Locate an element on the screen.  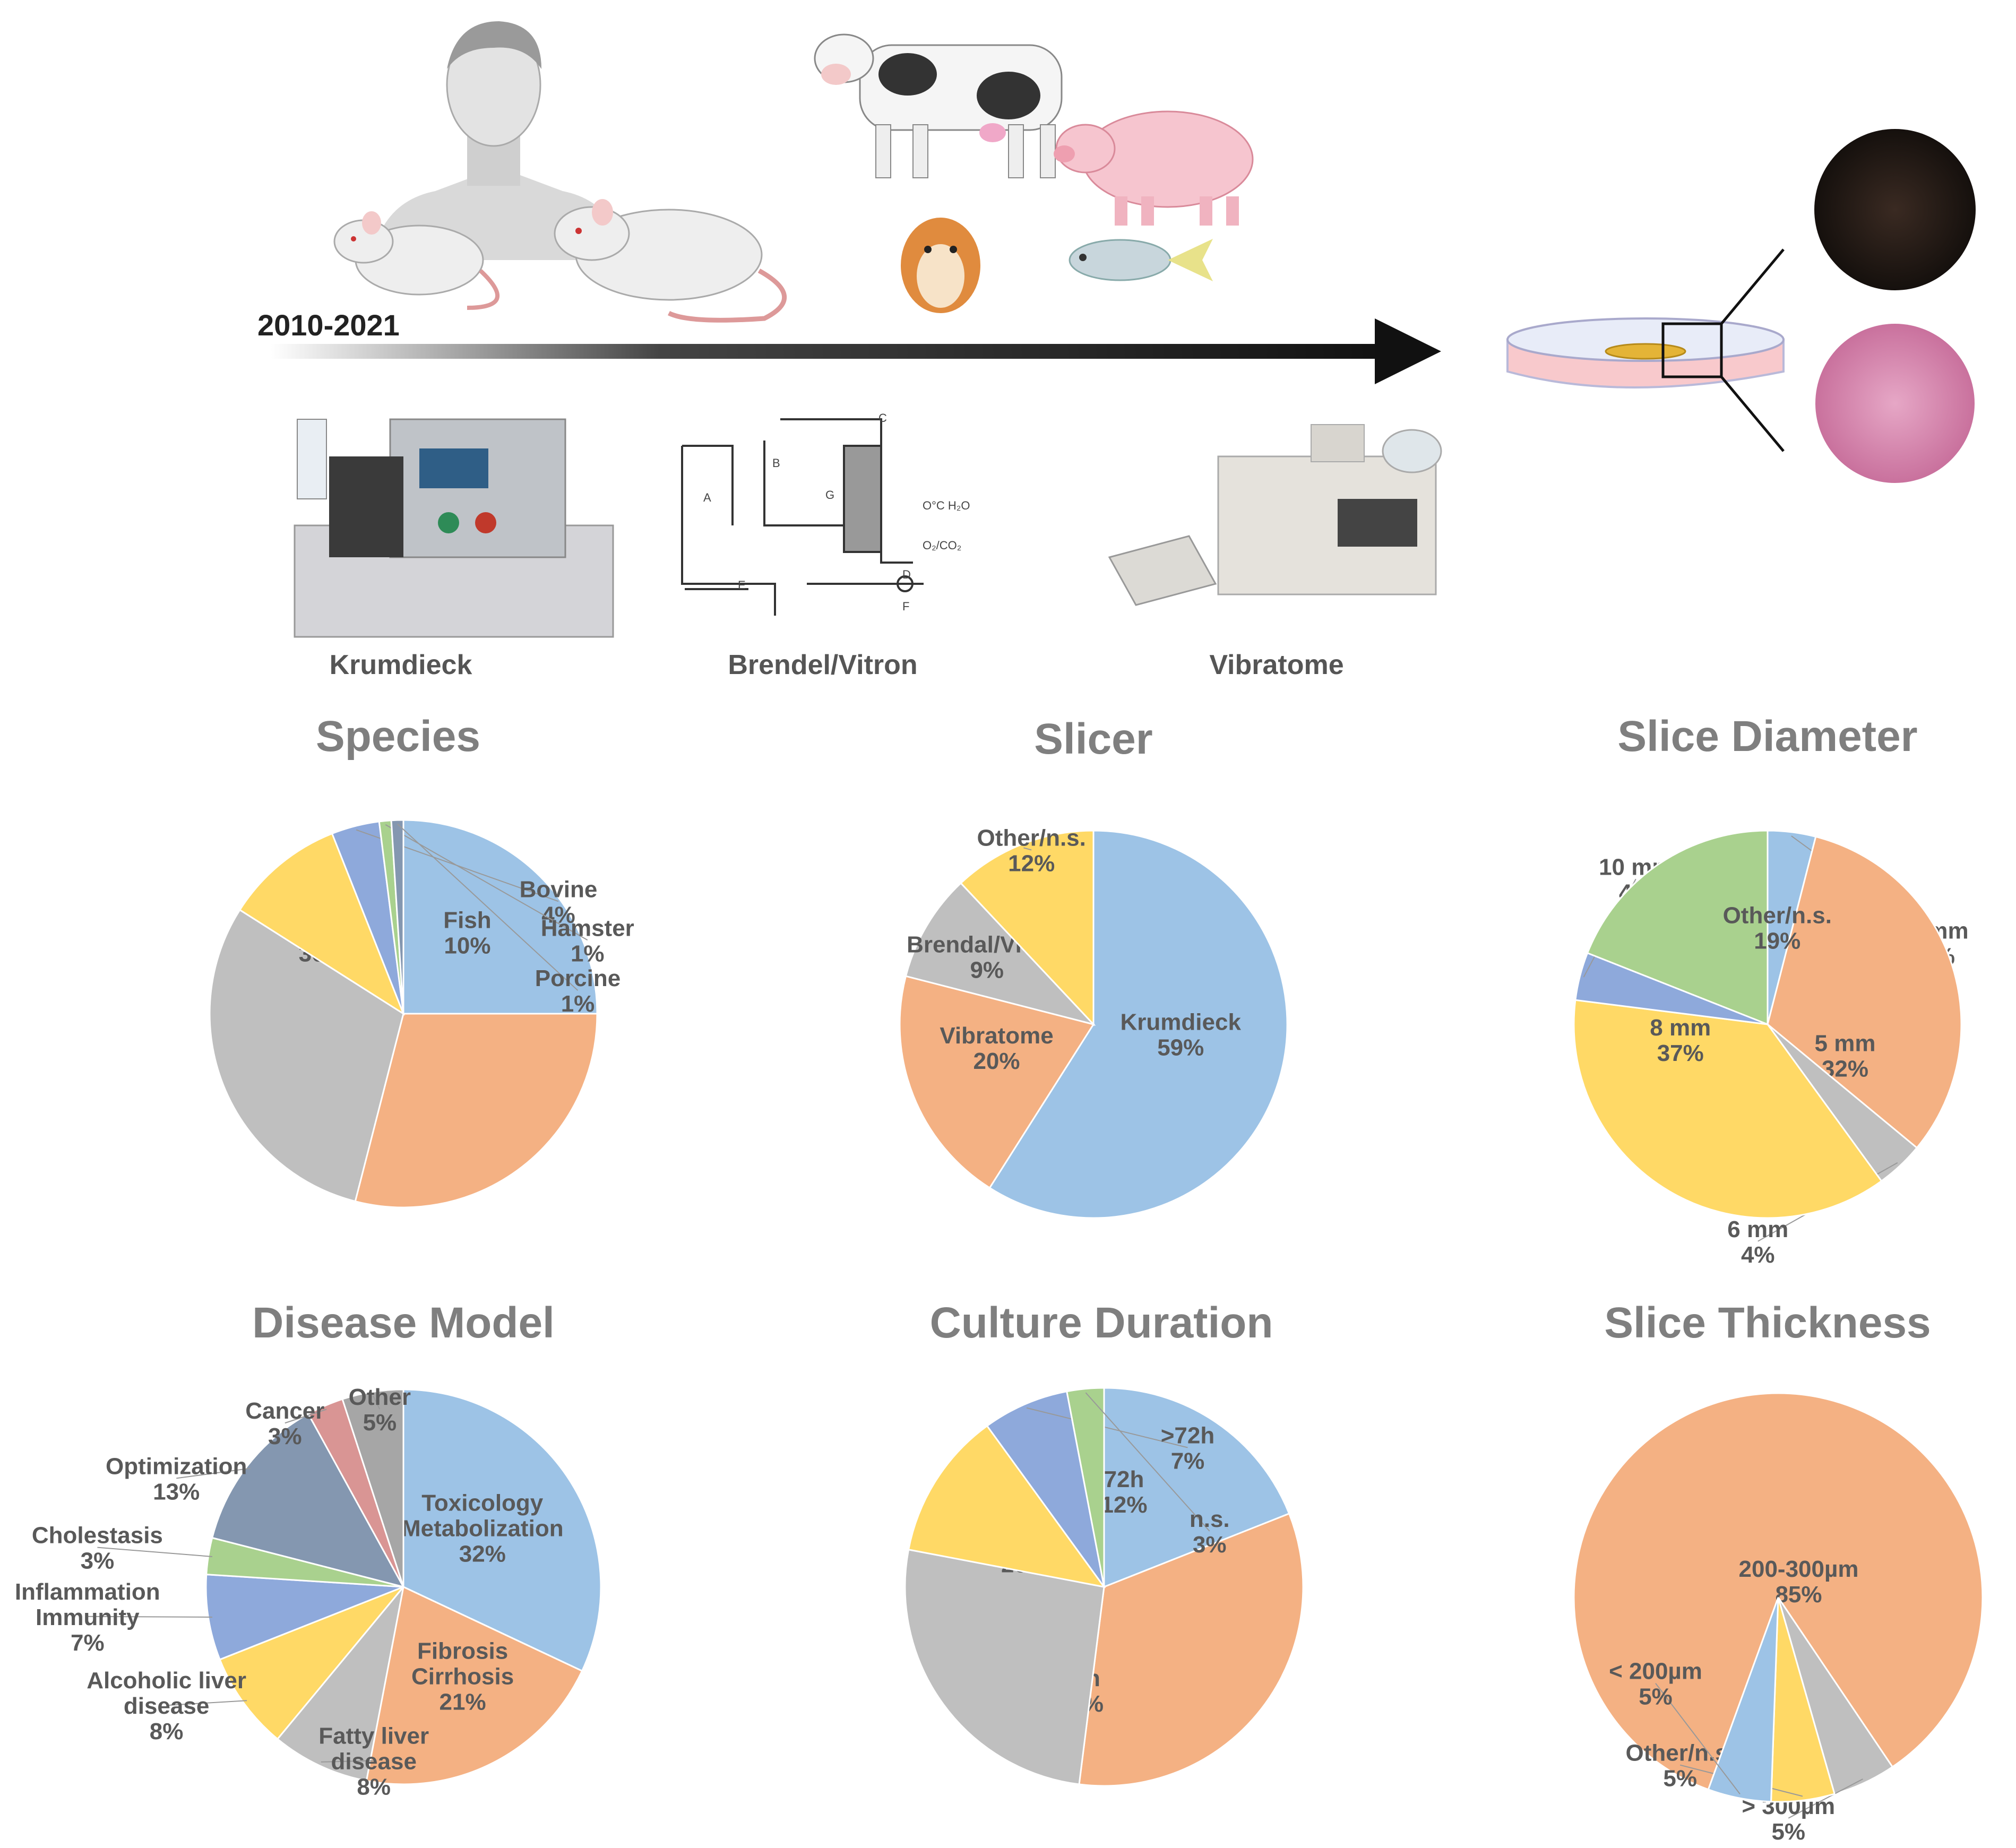
mouse-illustration is located at coordinates (416, 260).